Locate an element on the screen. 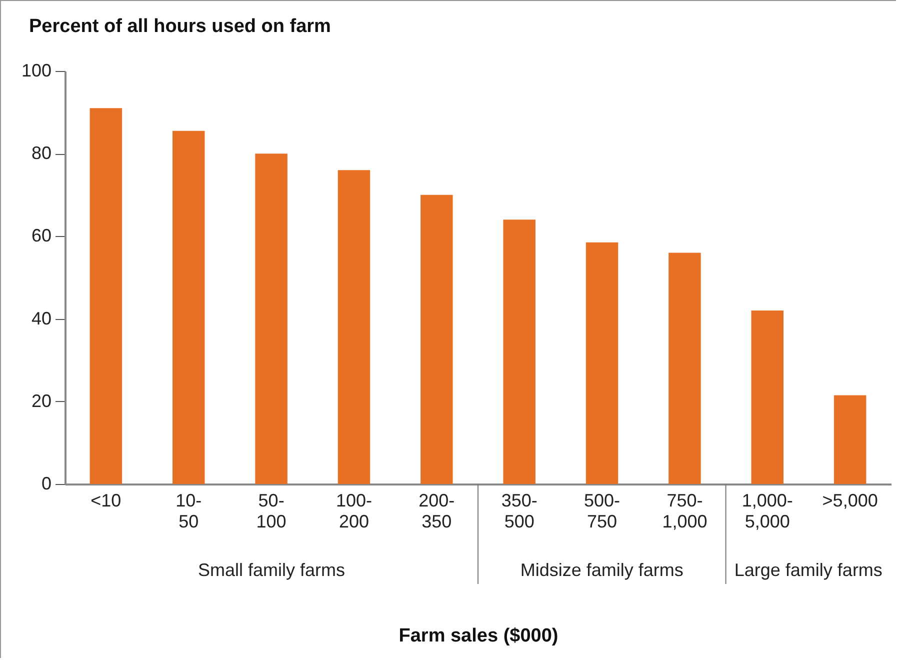  x-tick-label: 50-100 is located at coordinates (271, 511).